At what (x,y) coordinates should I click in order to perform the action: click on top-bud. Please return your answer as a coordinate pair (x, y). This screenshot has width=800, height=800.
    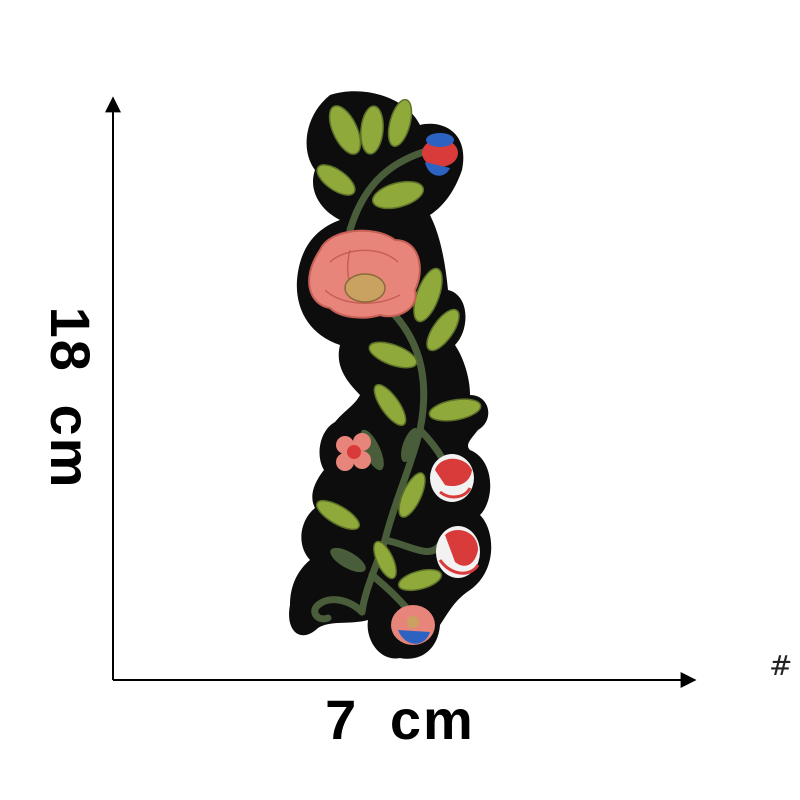
    Looking at the image, I should click on (440, 154).